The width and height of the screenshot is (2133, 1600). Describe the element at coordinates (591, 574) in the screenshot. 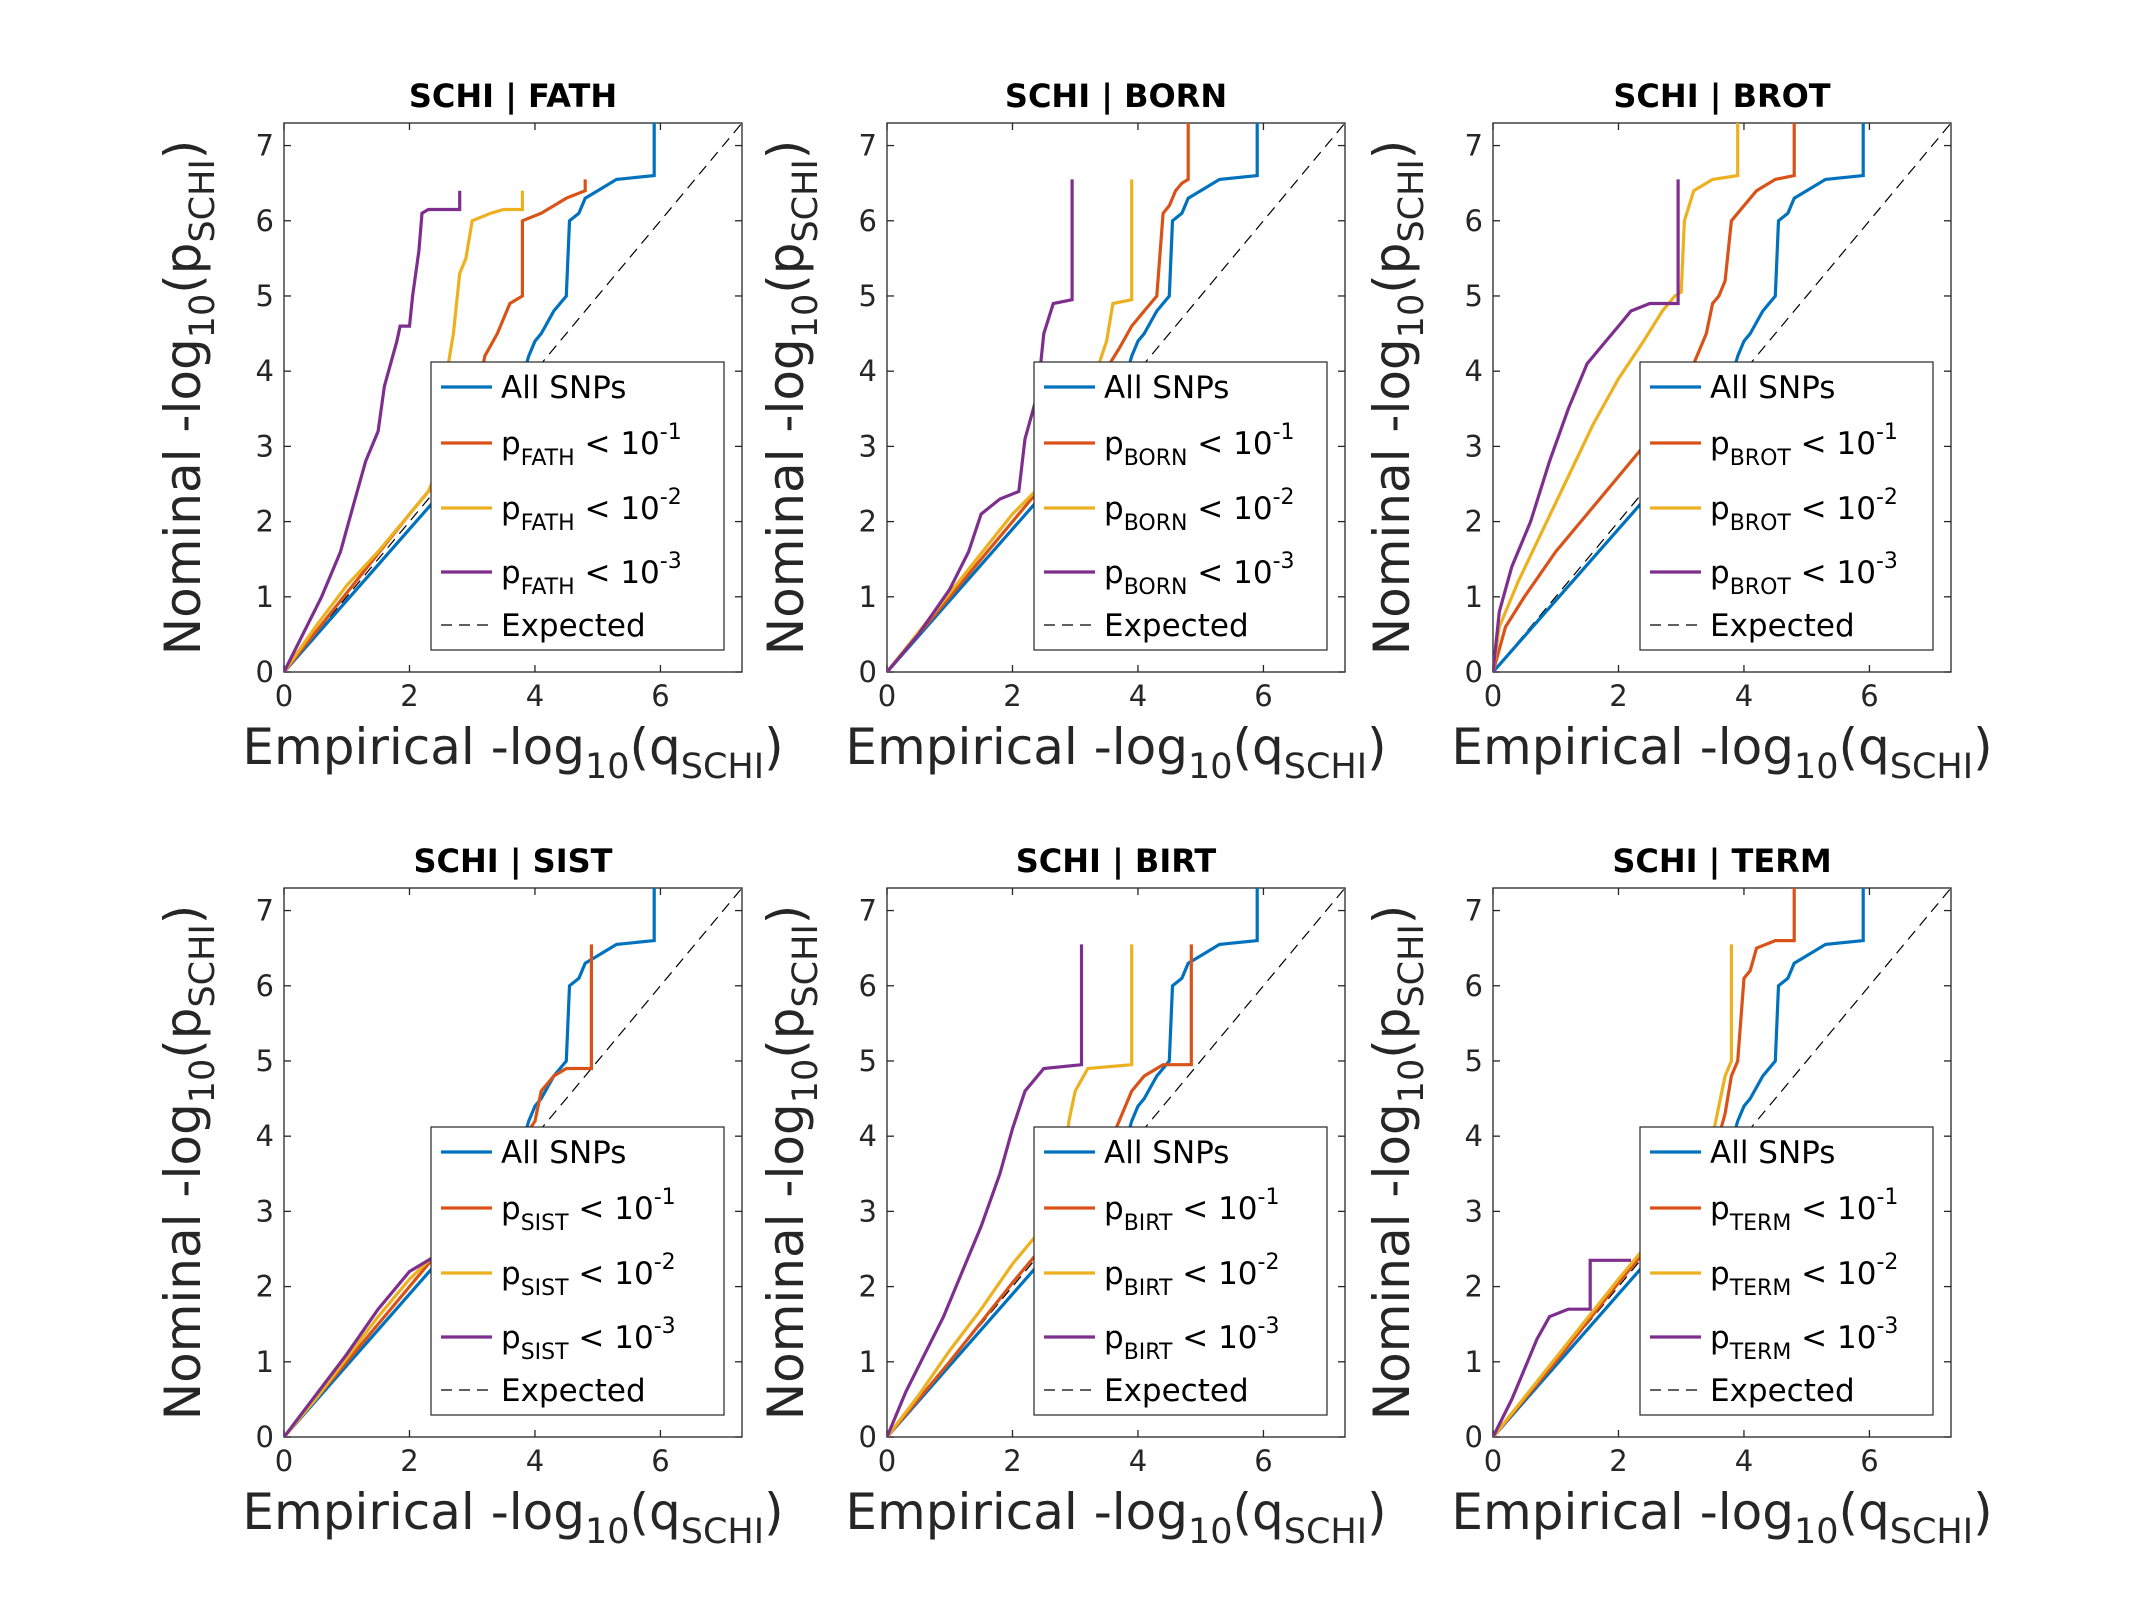

I see `legend-entry: pFATH < 10-3` at that location.